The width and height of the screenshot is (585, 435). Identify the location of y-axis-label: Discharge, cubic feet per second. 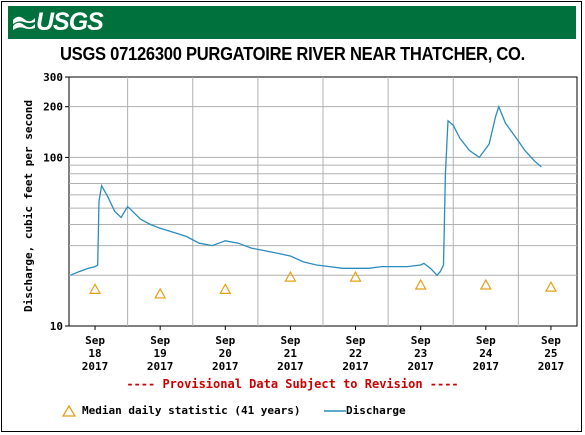
(28, 206).